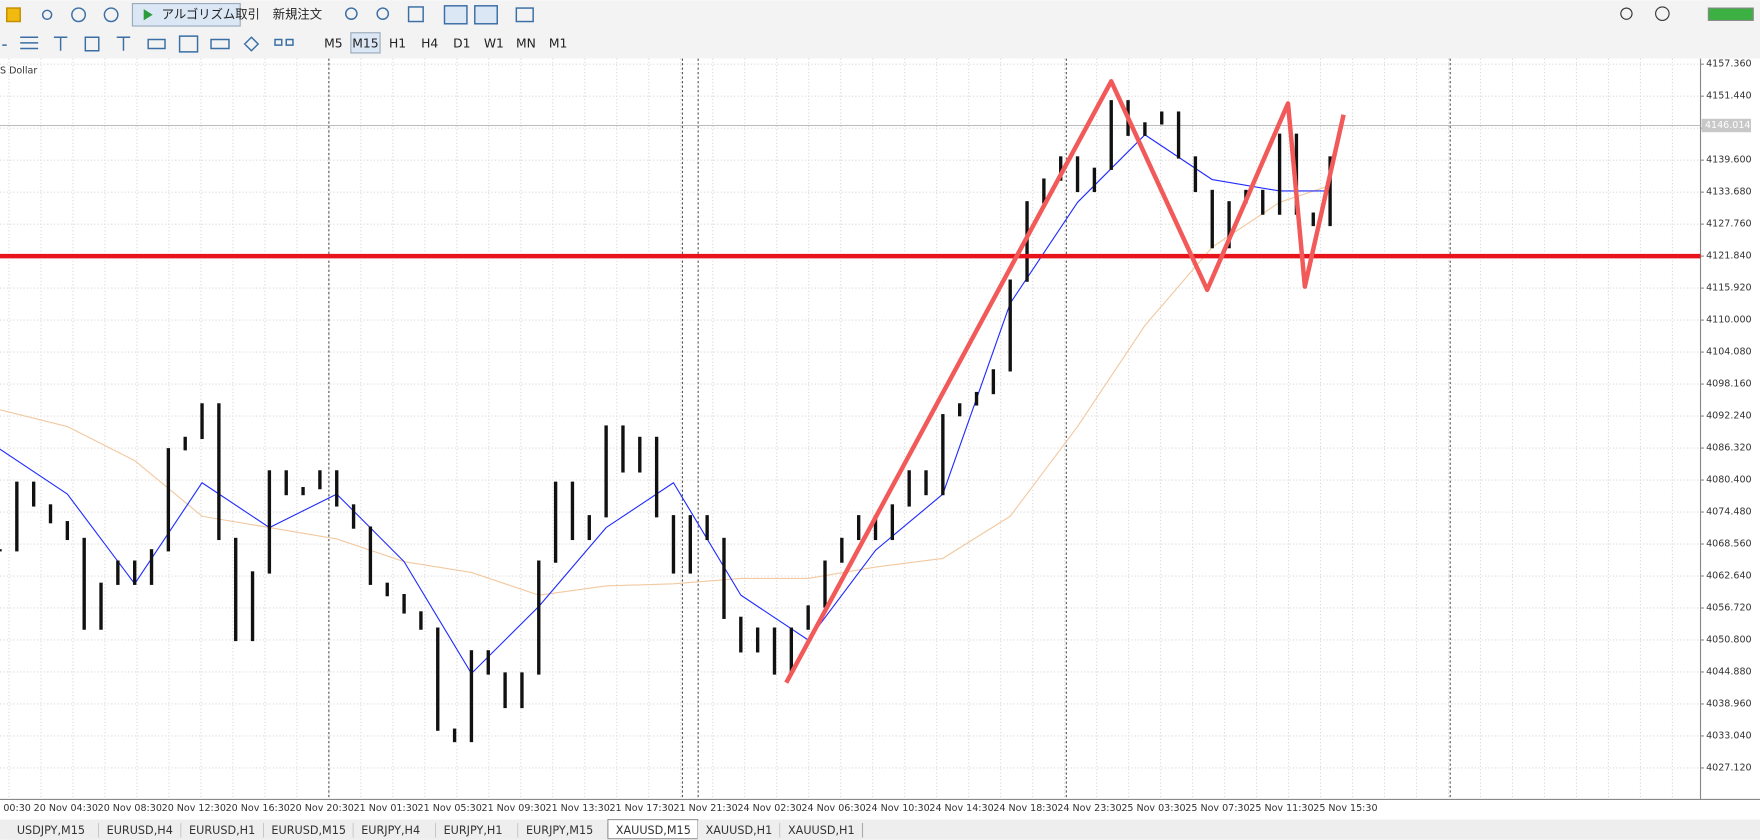 Image resolution: width=1760 pixels, height=840 pixels. I want to click on price-tick-label: 4074.480, so click(1728, 512).